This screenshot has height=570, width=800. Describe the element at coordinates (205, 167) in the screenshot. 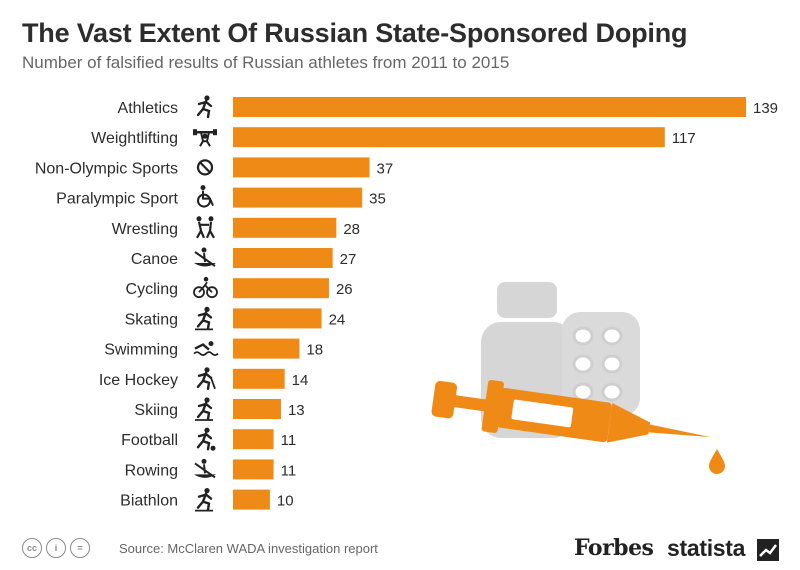

I see `prohibited-icon` at that location.